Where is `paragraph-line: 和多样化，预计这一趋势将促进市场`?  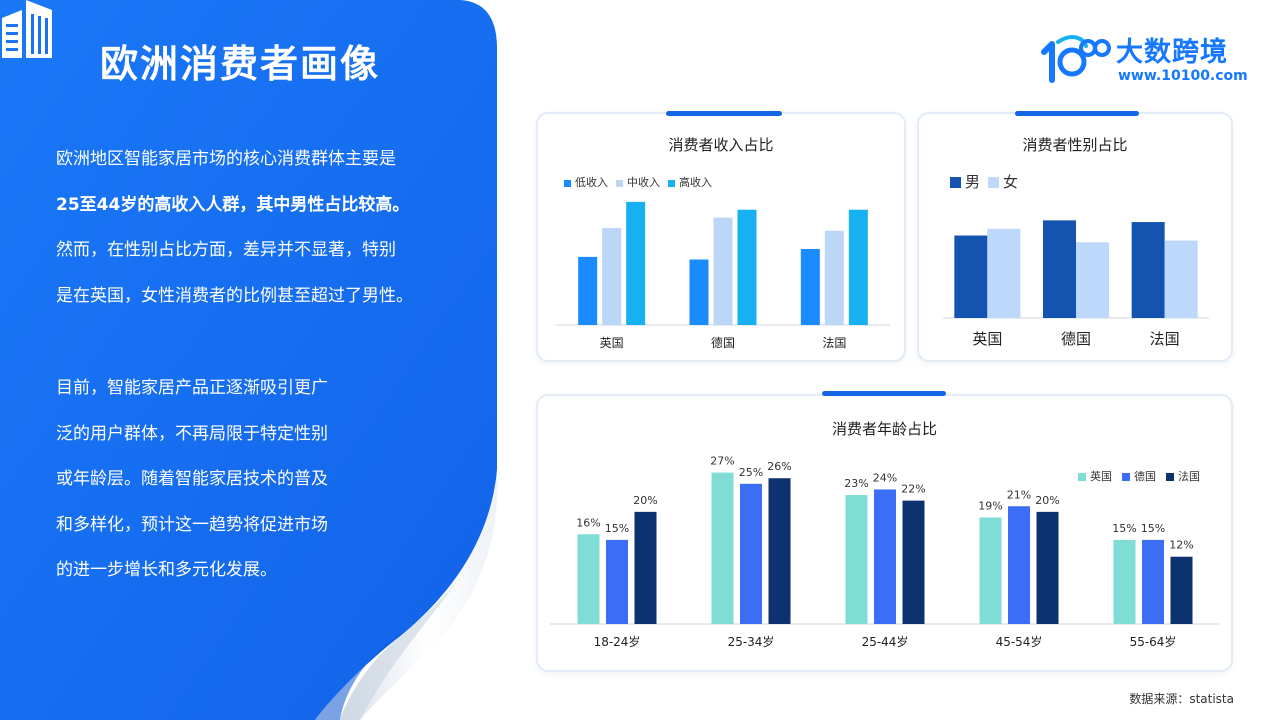
paragraph-line: 和多样化，预计这一趋势将促进市场 is located at coordinates (192, 524).